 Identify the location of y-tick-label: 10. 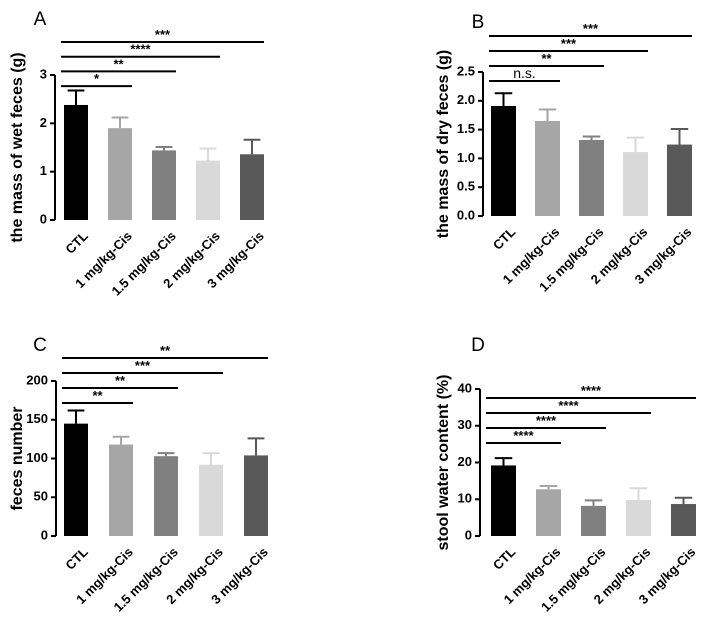
(465, 498).